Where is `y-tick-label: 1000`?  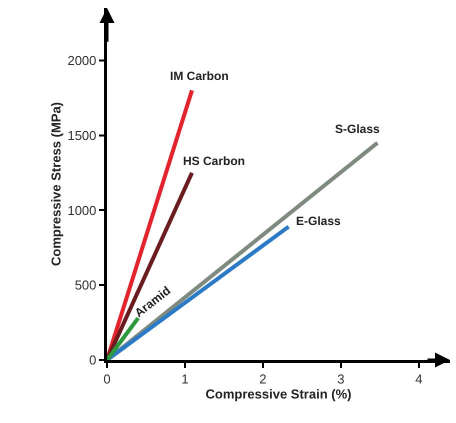 y-tick-label: 1000 is located at coordinates (81, 210).